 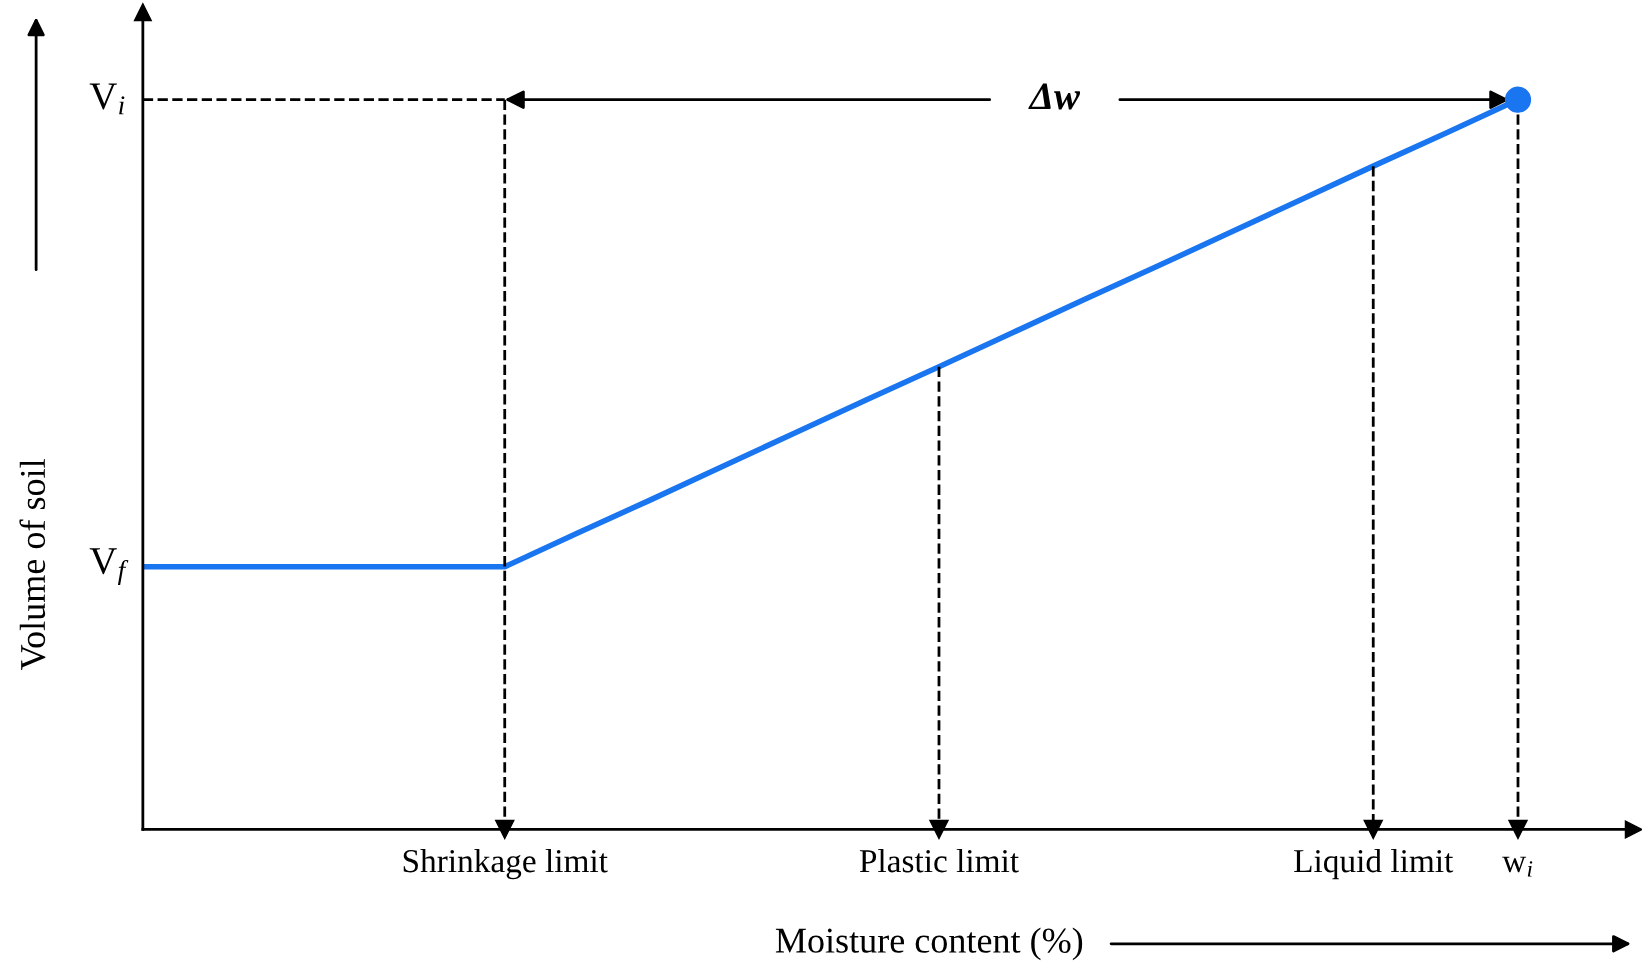 What do you see at coordinates (505, 864) in the screenshot?
I see `x-tick-label: Shrinkage limit` at bounding box center [505, 864].